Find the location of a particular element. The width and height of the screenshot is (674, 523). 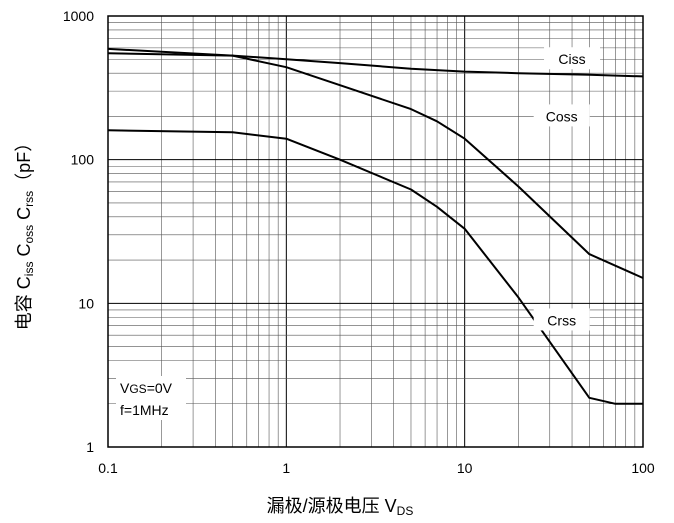

annotation-bg is located at coordinates (151, 398).